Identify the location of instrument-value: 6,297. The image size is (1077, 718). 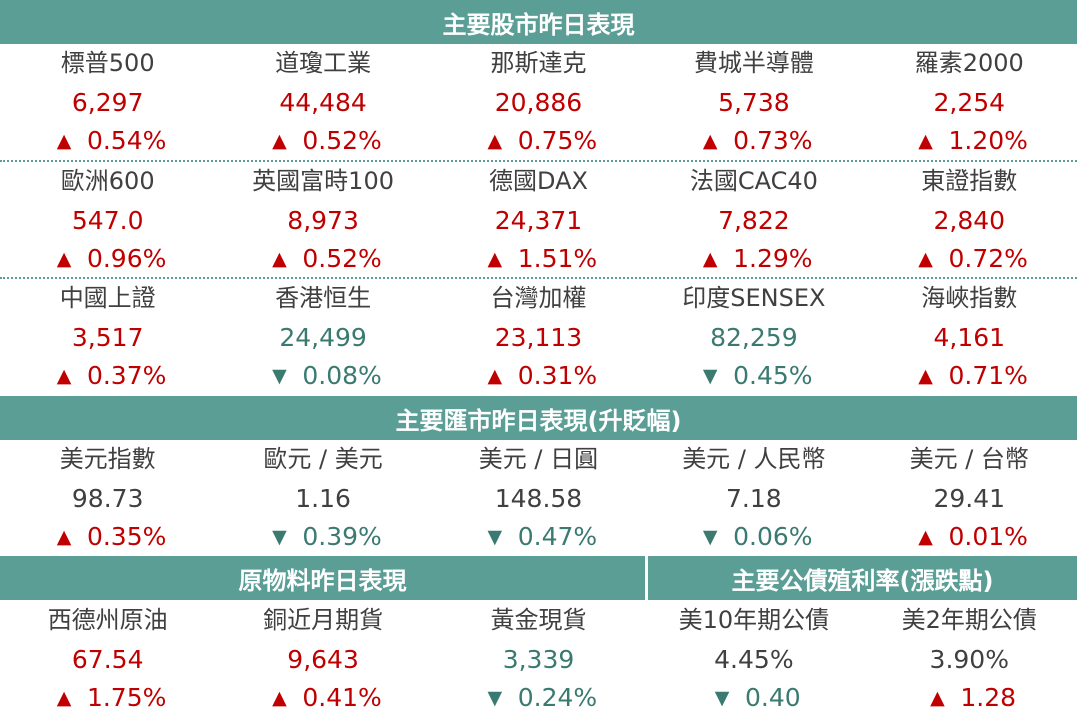
(107, 102).